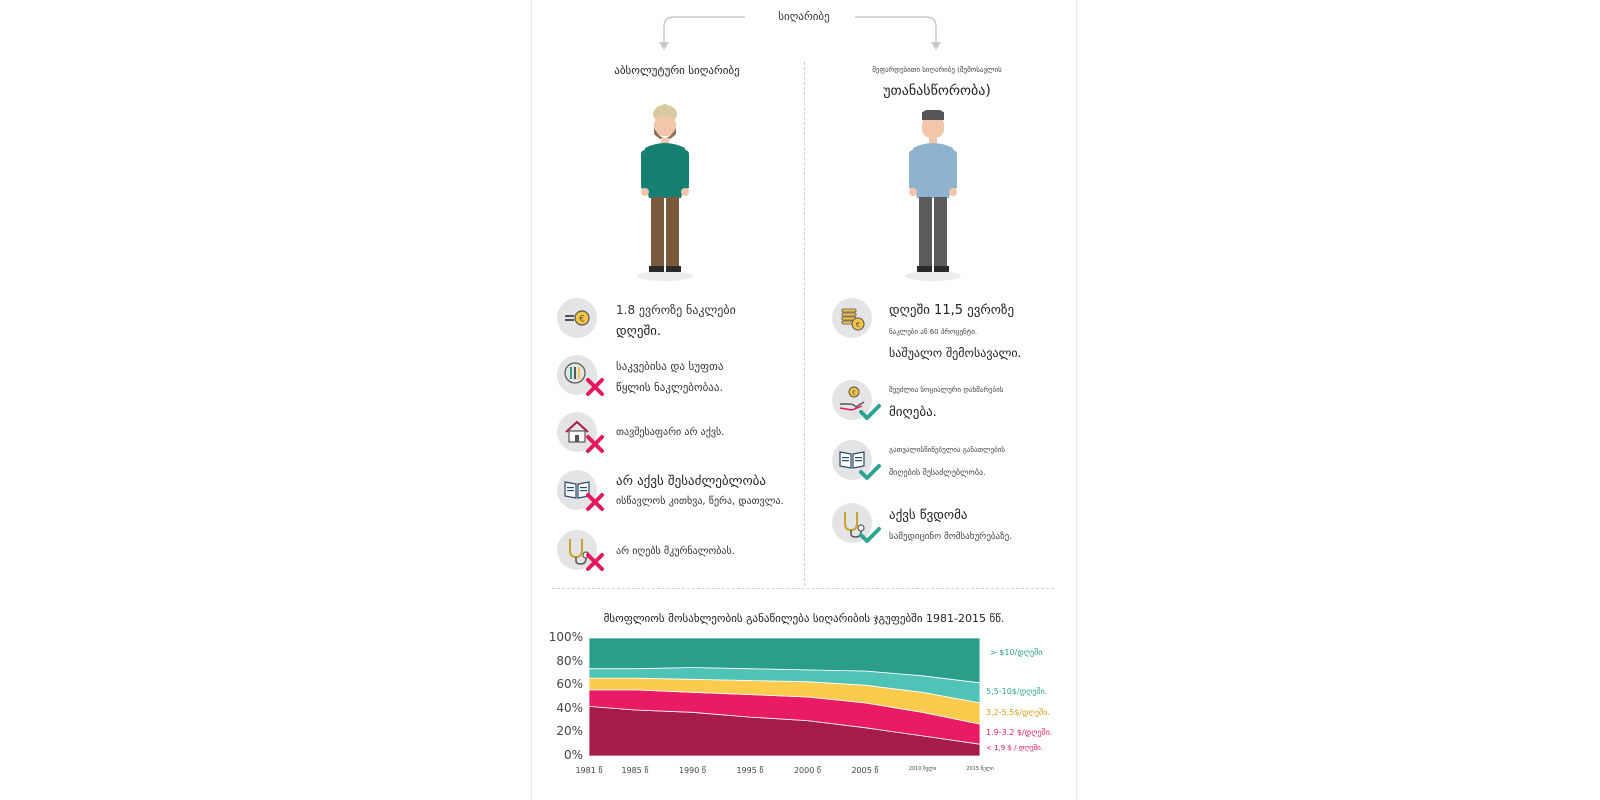  Describe the element at coordinates (577, 432) in the screenshot. I see `house-icon` at that location.